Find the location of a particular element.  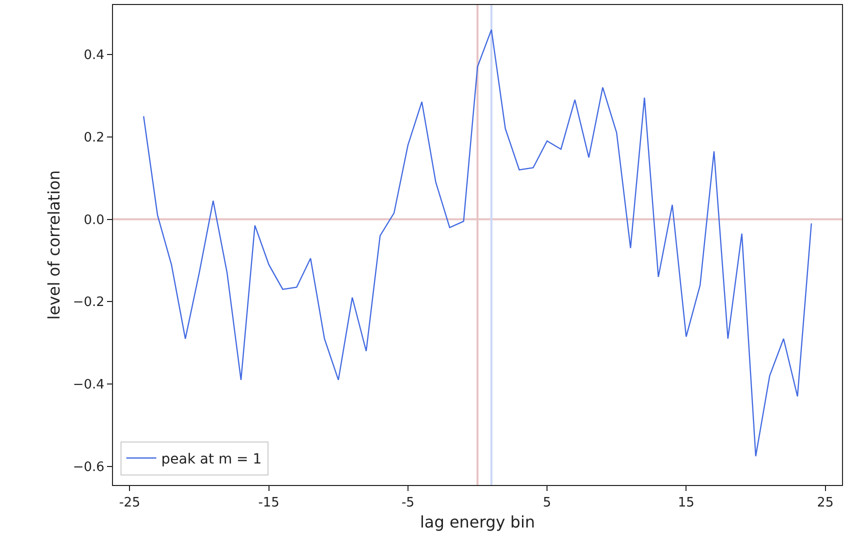

y-tick-label: −0.6 is located at coordinates (88, 468).